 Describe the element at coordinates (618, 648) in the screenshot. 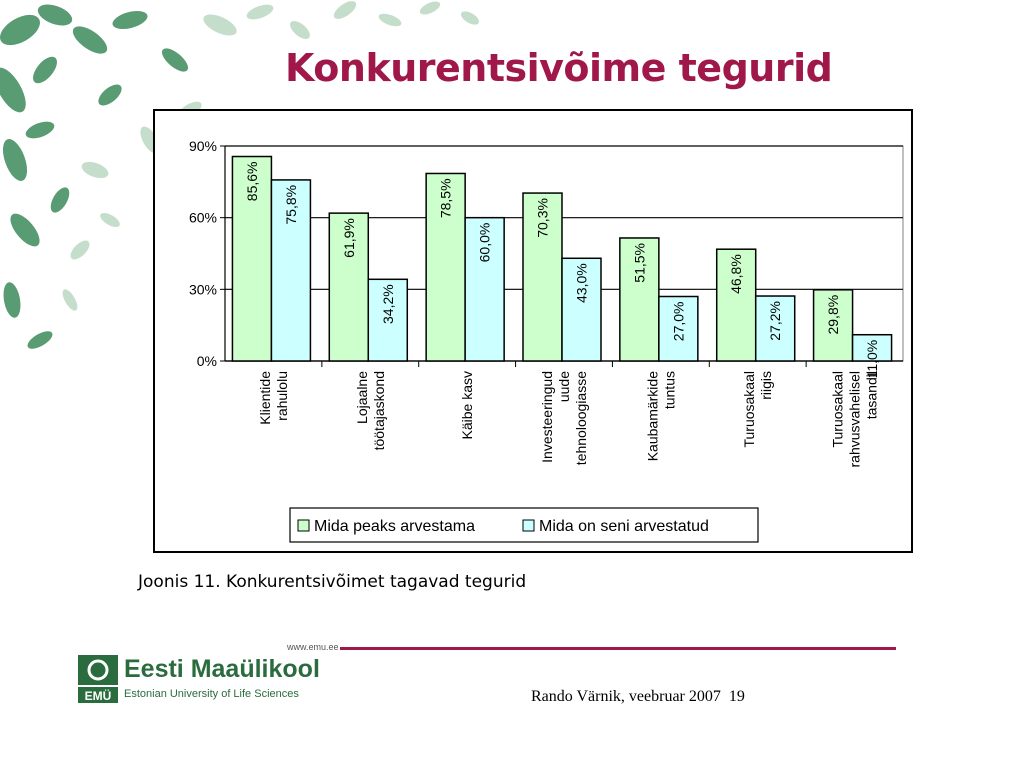

I see `footer-divider` at that location.